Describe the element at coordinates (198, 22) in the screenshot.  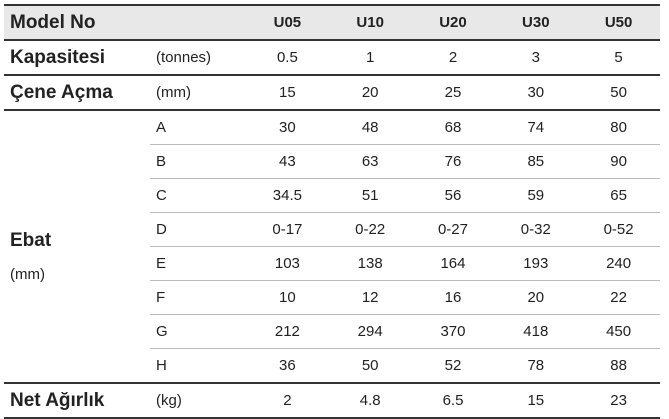
I see `header-blank` at that location.